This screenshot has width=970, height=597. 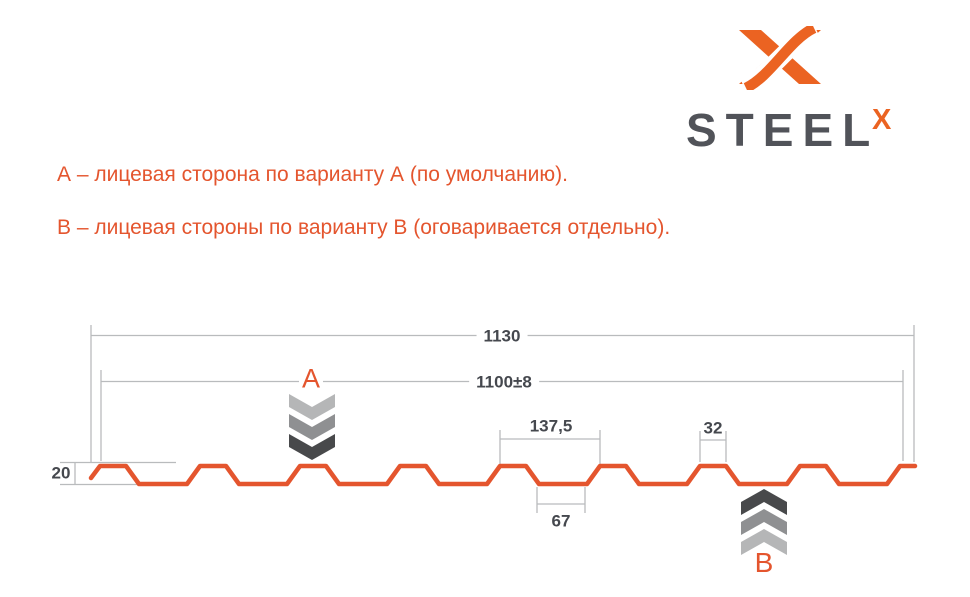 What do you see at coordinates (61, 473) in the screenshot?
I see `dim-profile-height: 20` at bounding box center [61, 473].